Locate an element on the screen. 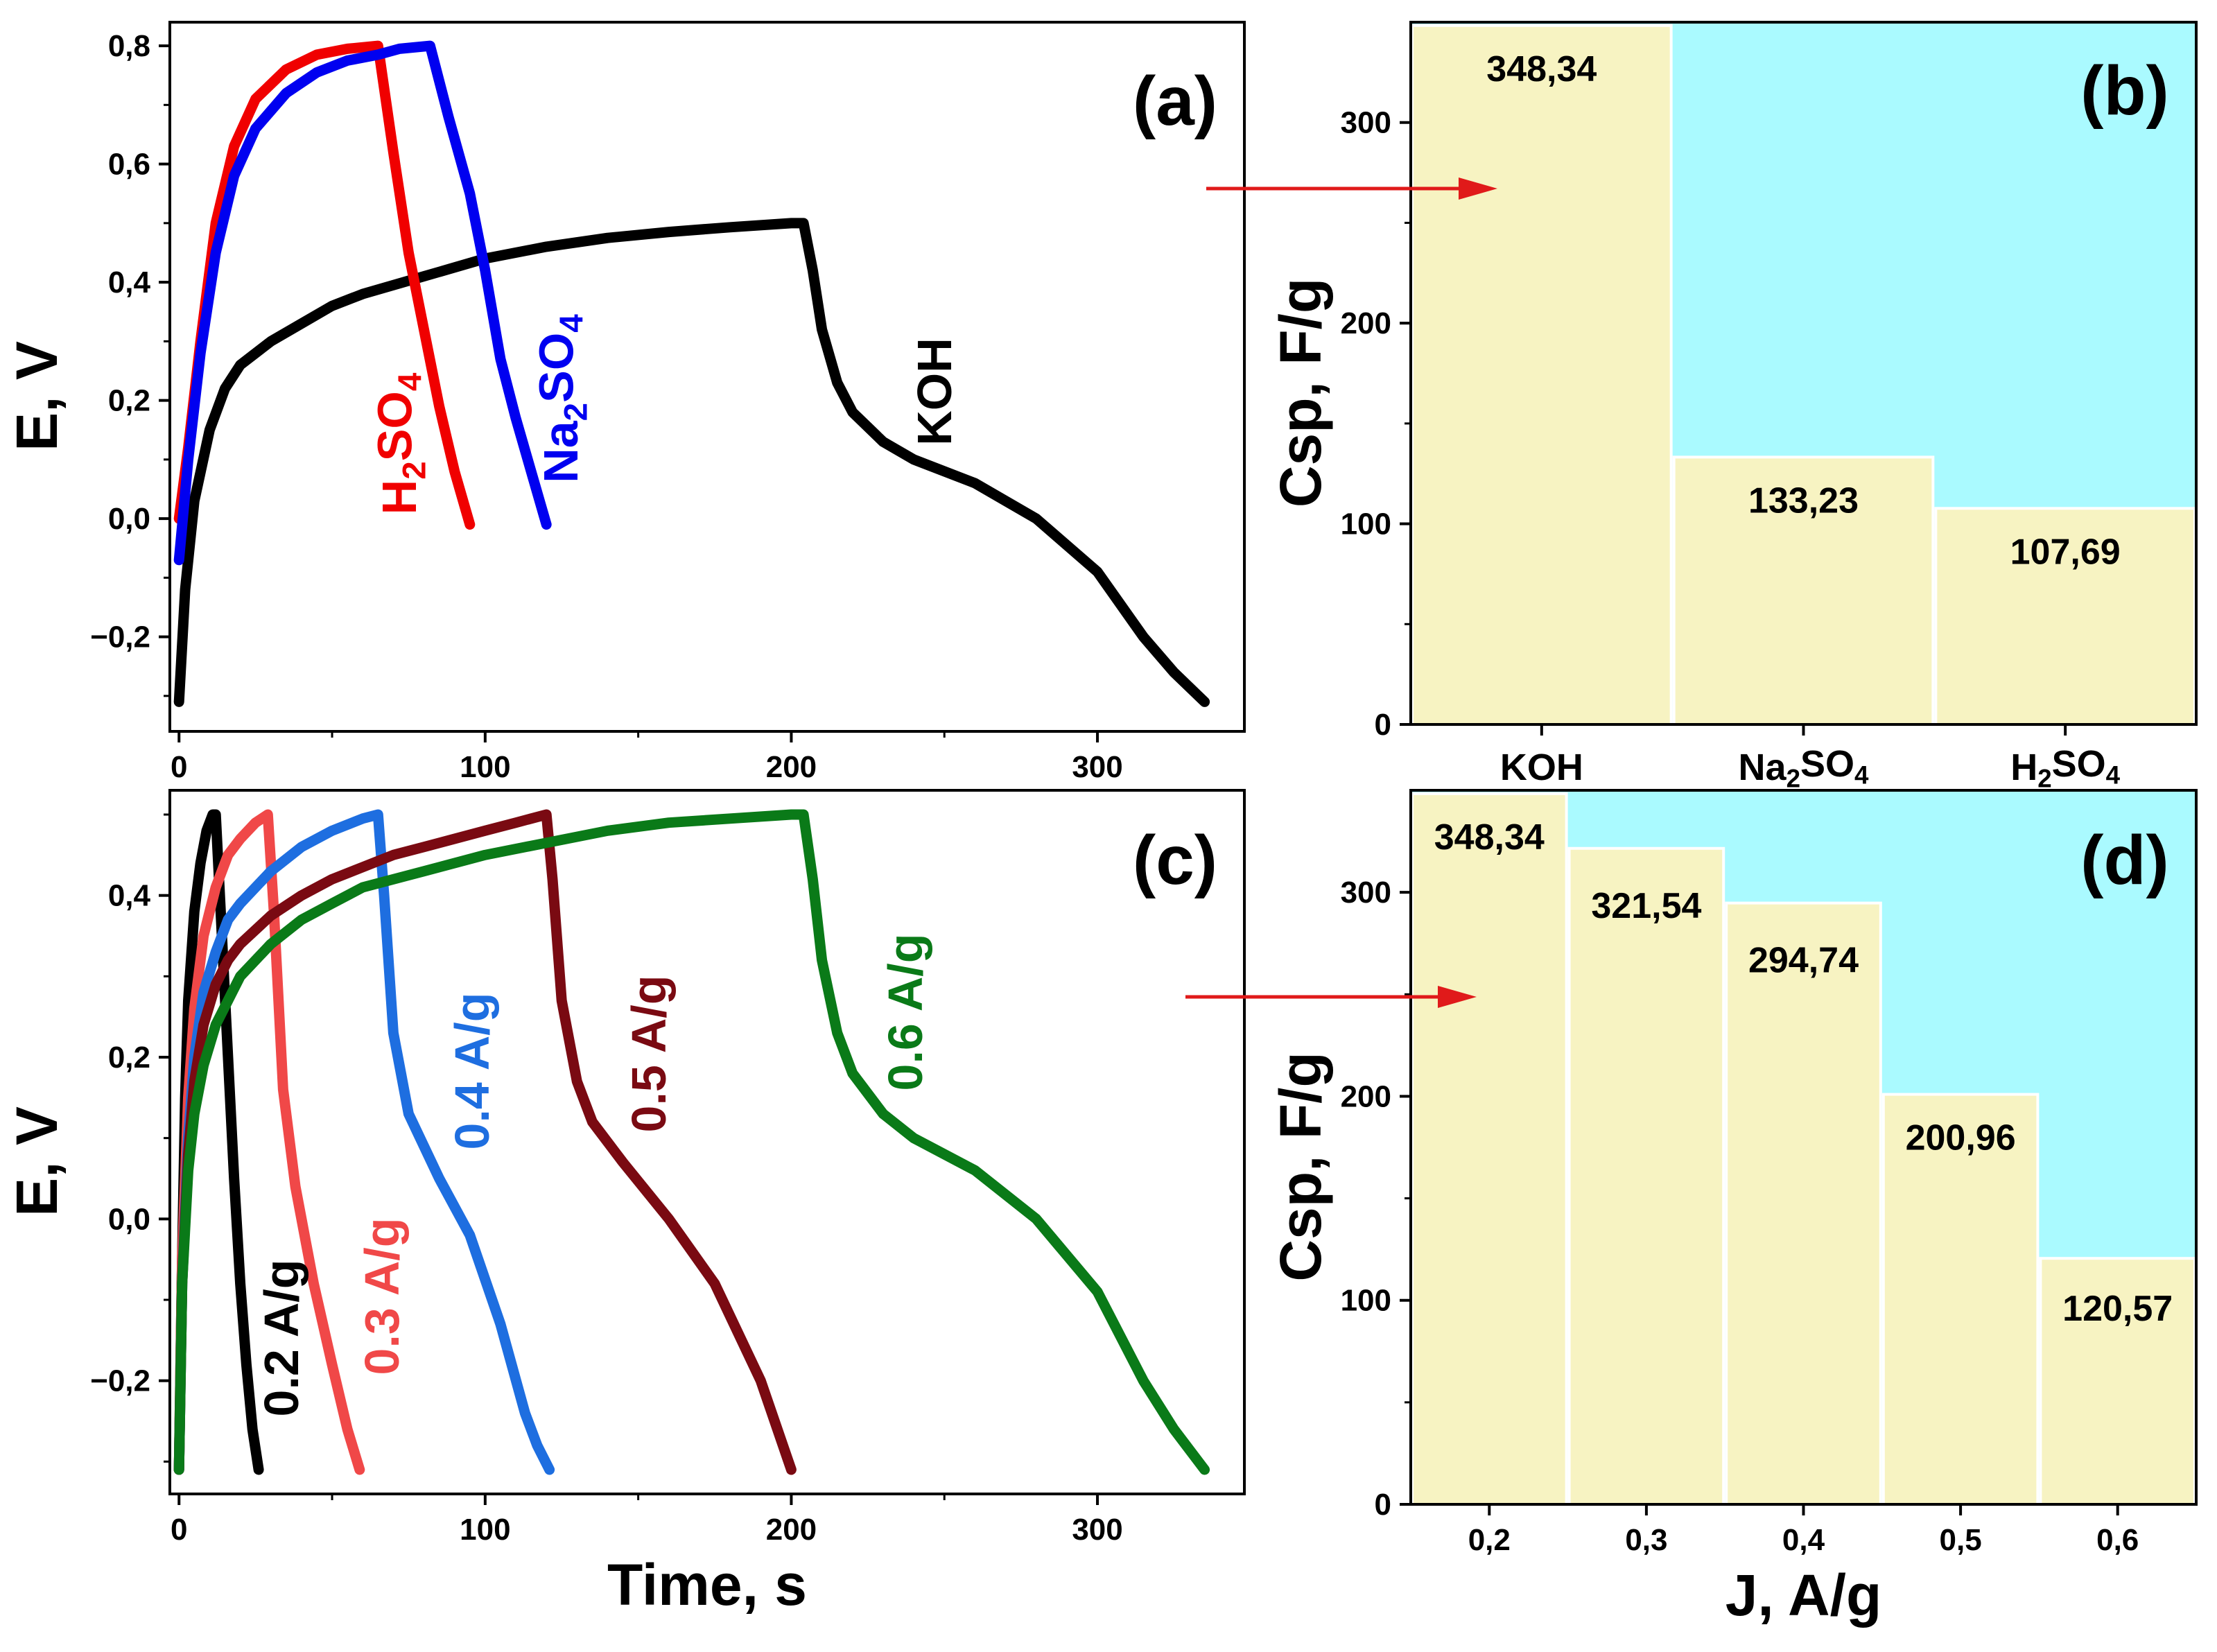 This screenshot has height=1652, width=2217. bar-value-label: 321,54 is located at coordinates (1646, 906).